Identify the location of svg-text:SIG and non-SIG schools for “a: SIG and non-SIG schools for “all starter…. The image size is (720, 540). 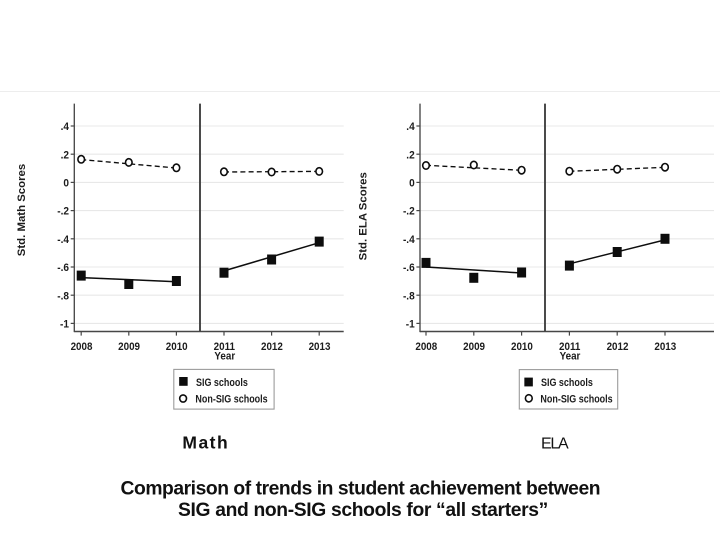
(363, 510).